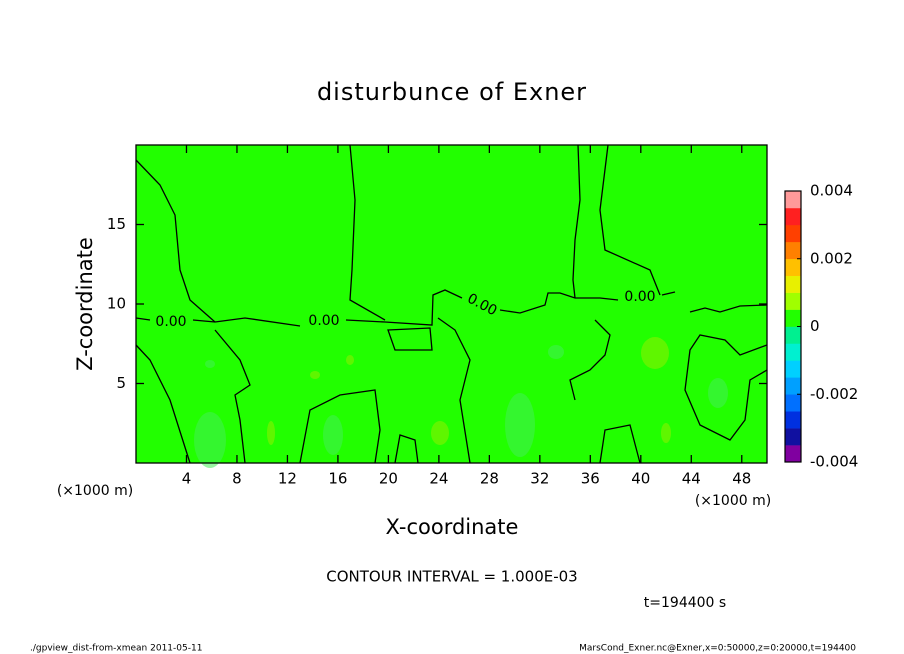 The height and width of the screenshot is (654, 904). I want to click on x-tick-label: 28, so click(489, 479).